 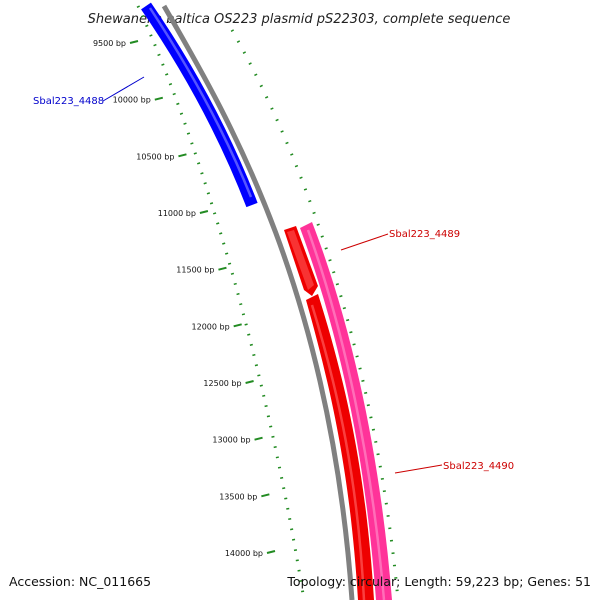 I want to click on tick-label: 10000 bp, so click(x=132, y=100).